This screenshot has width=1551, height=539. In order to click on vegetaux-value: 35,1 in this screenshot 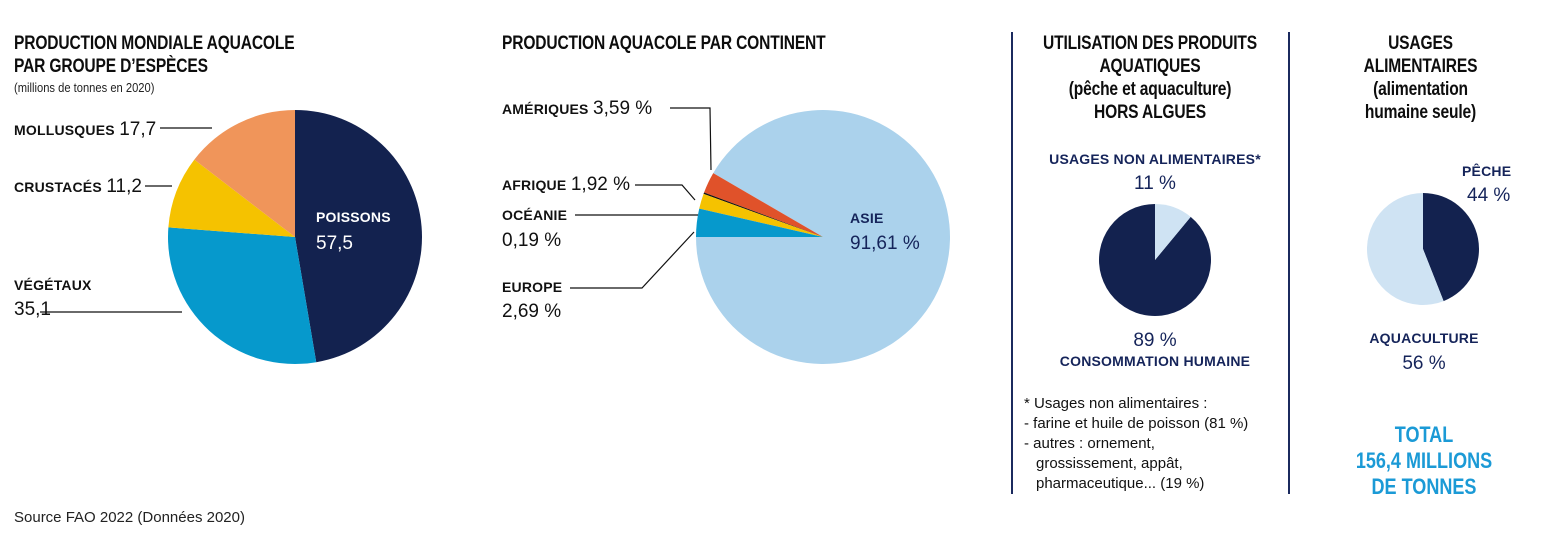, I will do `click(32, 309)`.